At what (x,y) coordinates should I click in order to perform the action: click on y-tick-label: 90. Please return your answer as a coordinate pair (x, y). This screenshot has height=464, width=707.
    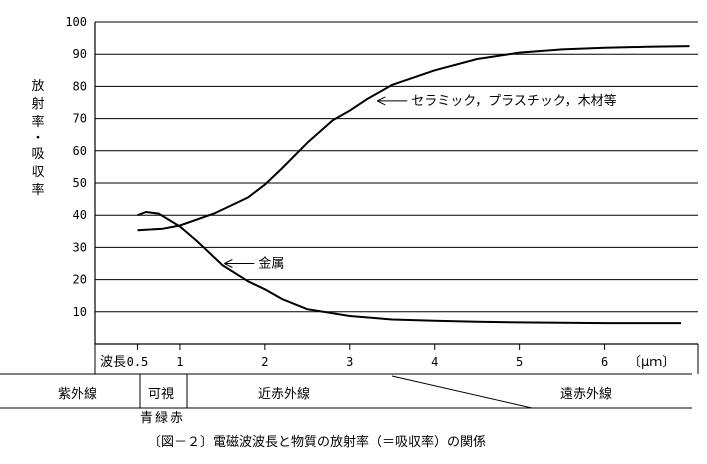
    Looking at the image, I should click on (80, 54).